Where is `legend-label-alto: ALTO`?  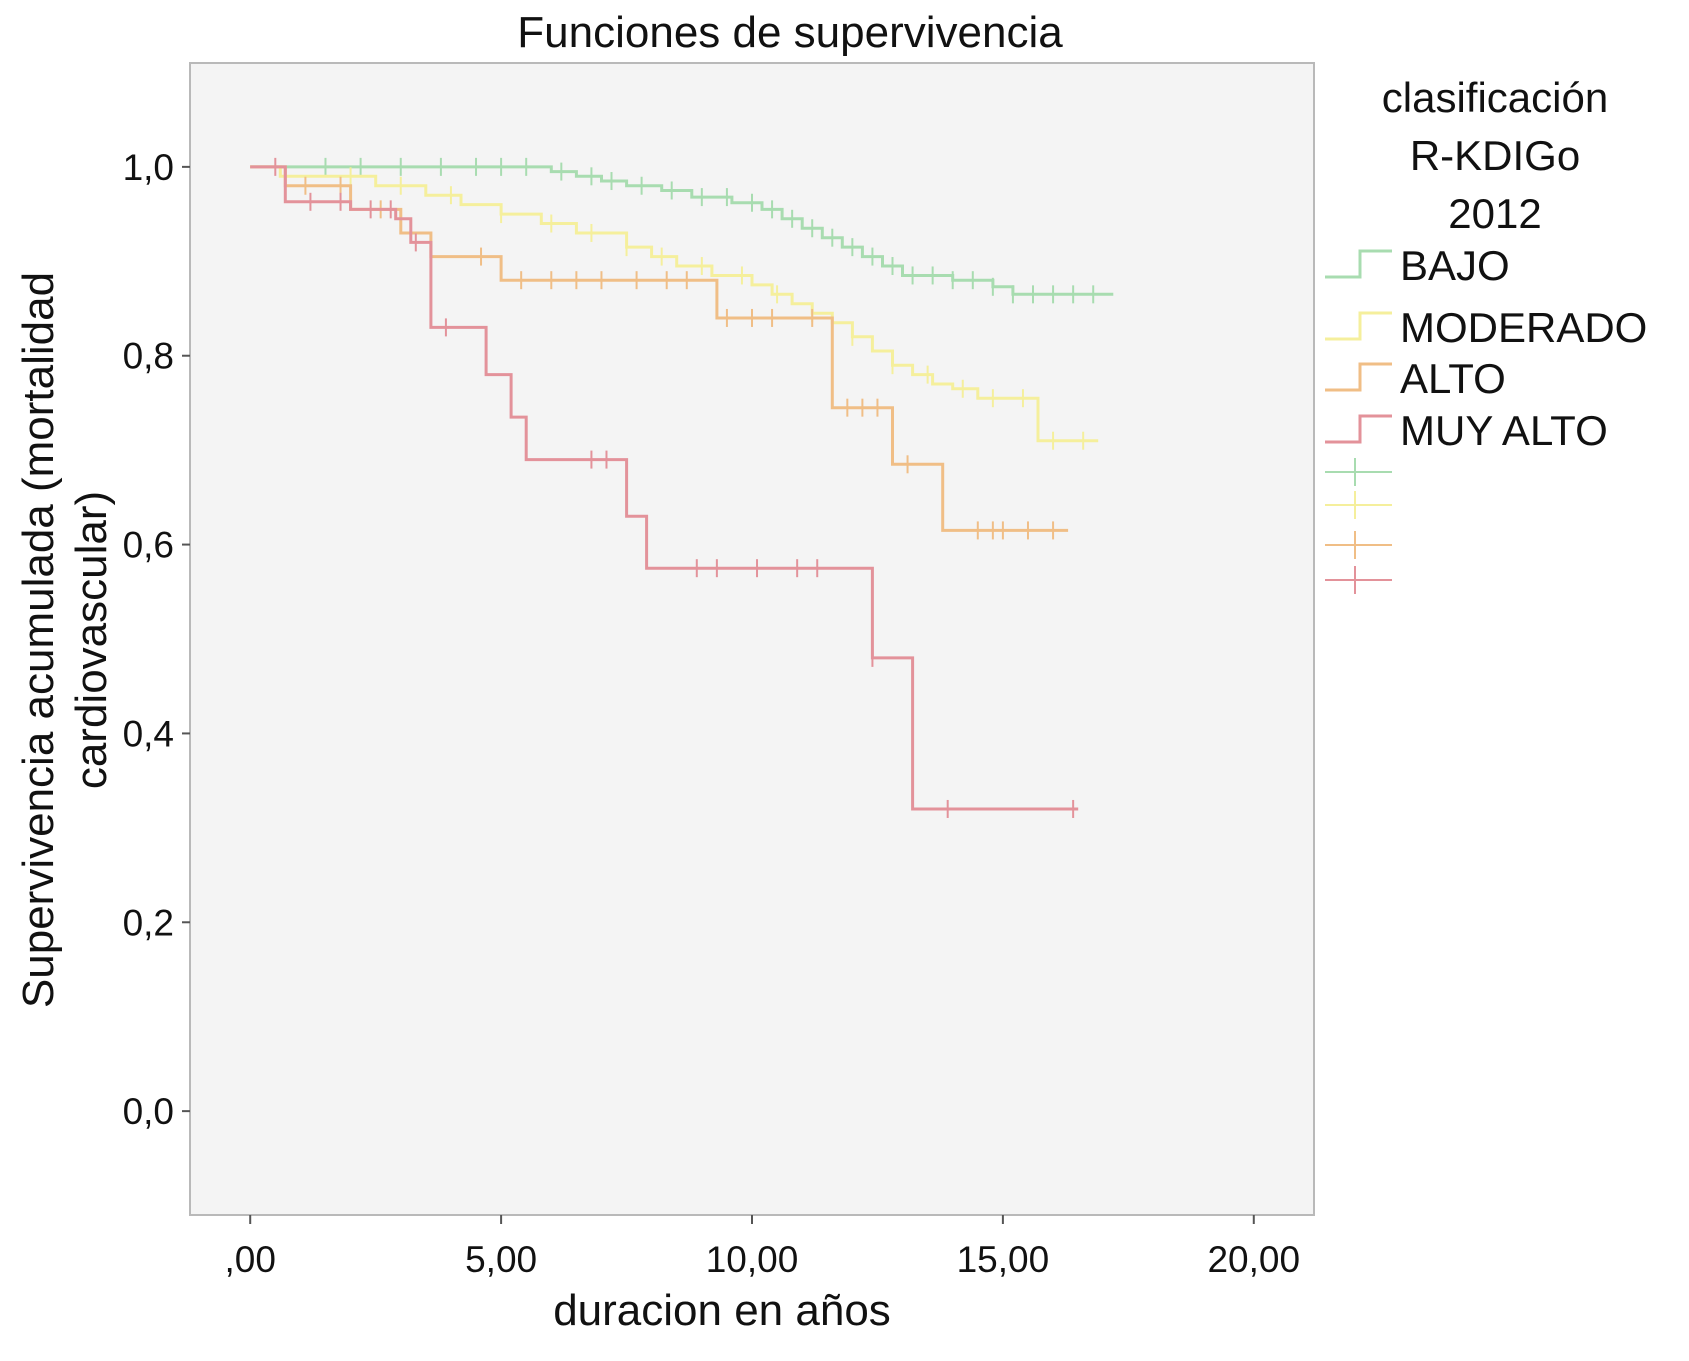 legend-label-alto: ALTO is located at coordinates (1453, 378).